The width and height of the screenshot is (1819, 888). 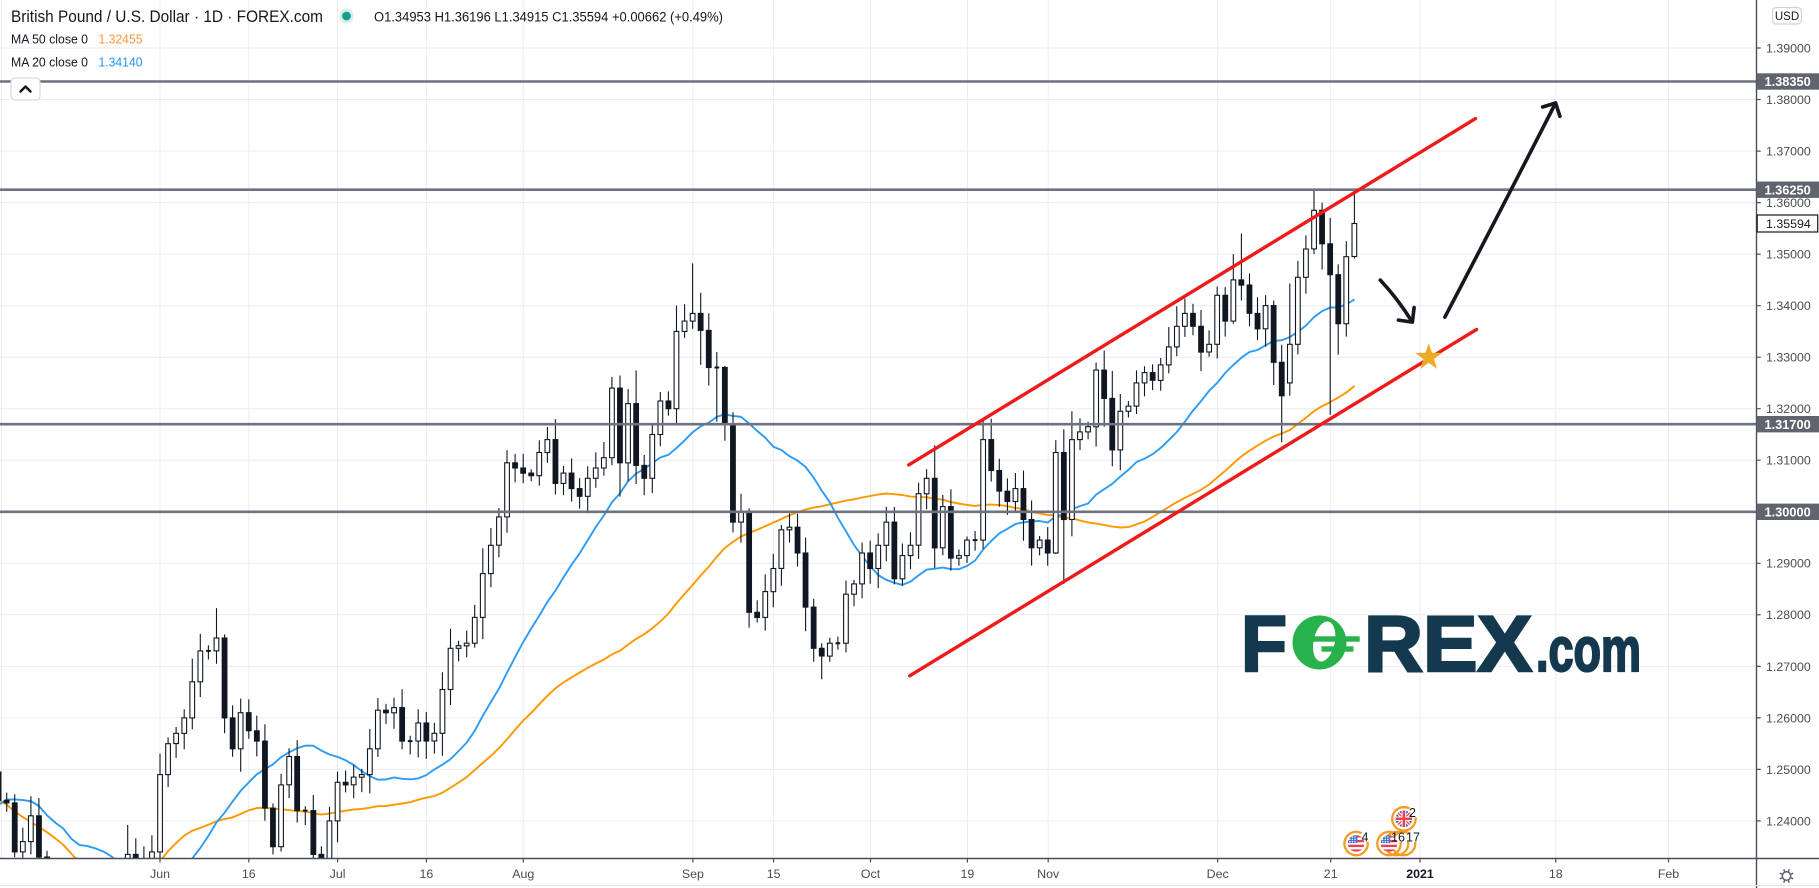 I want to click on svg-text: 1.25000, so click(x=1788, y=770).